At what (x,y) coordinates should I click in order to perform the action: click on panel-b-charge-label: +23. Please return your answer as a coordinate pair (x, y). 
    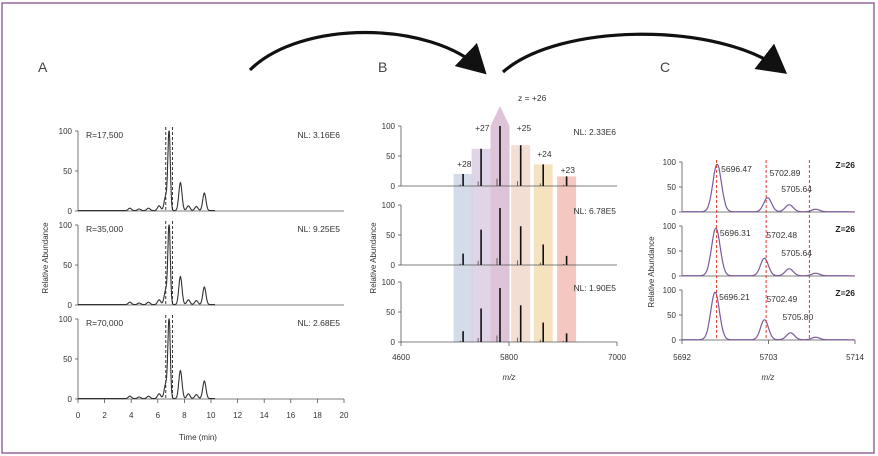
    Looking at the image, I should click on (568, 170).